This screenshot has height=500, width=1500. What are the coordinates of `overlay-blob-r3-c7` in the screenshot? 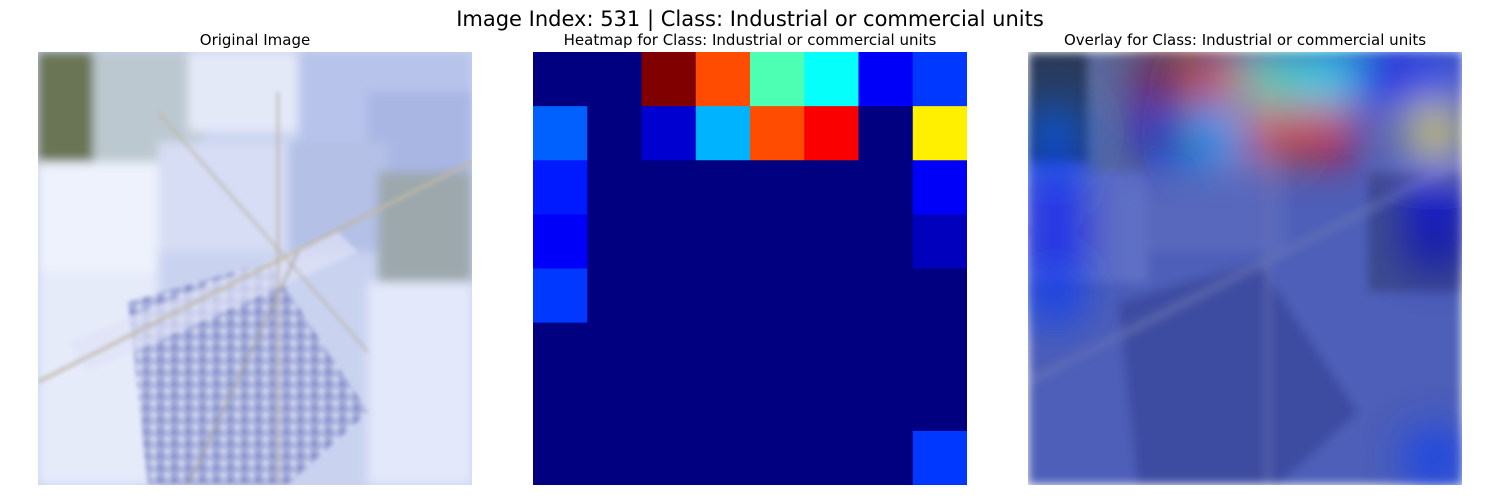 It's located at (1433, 241).